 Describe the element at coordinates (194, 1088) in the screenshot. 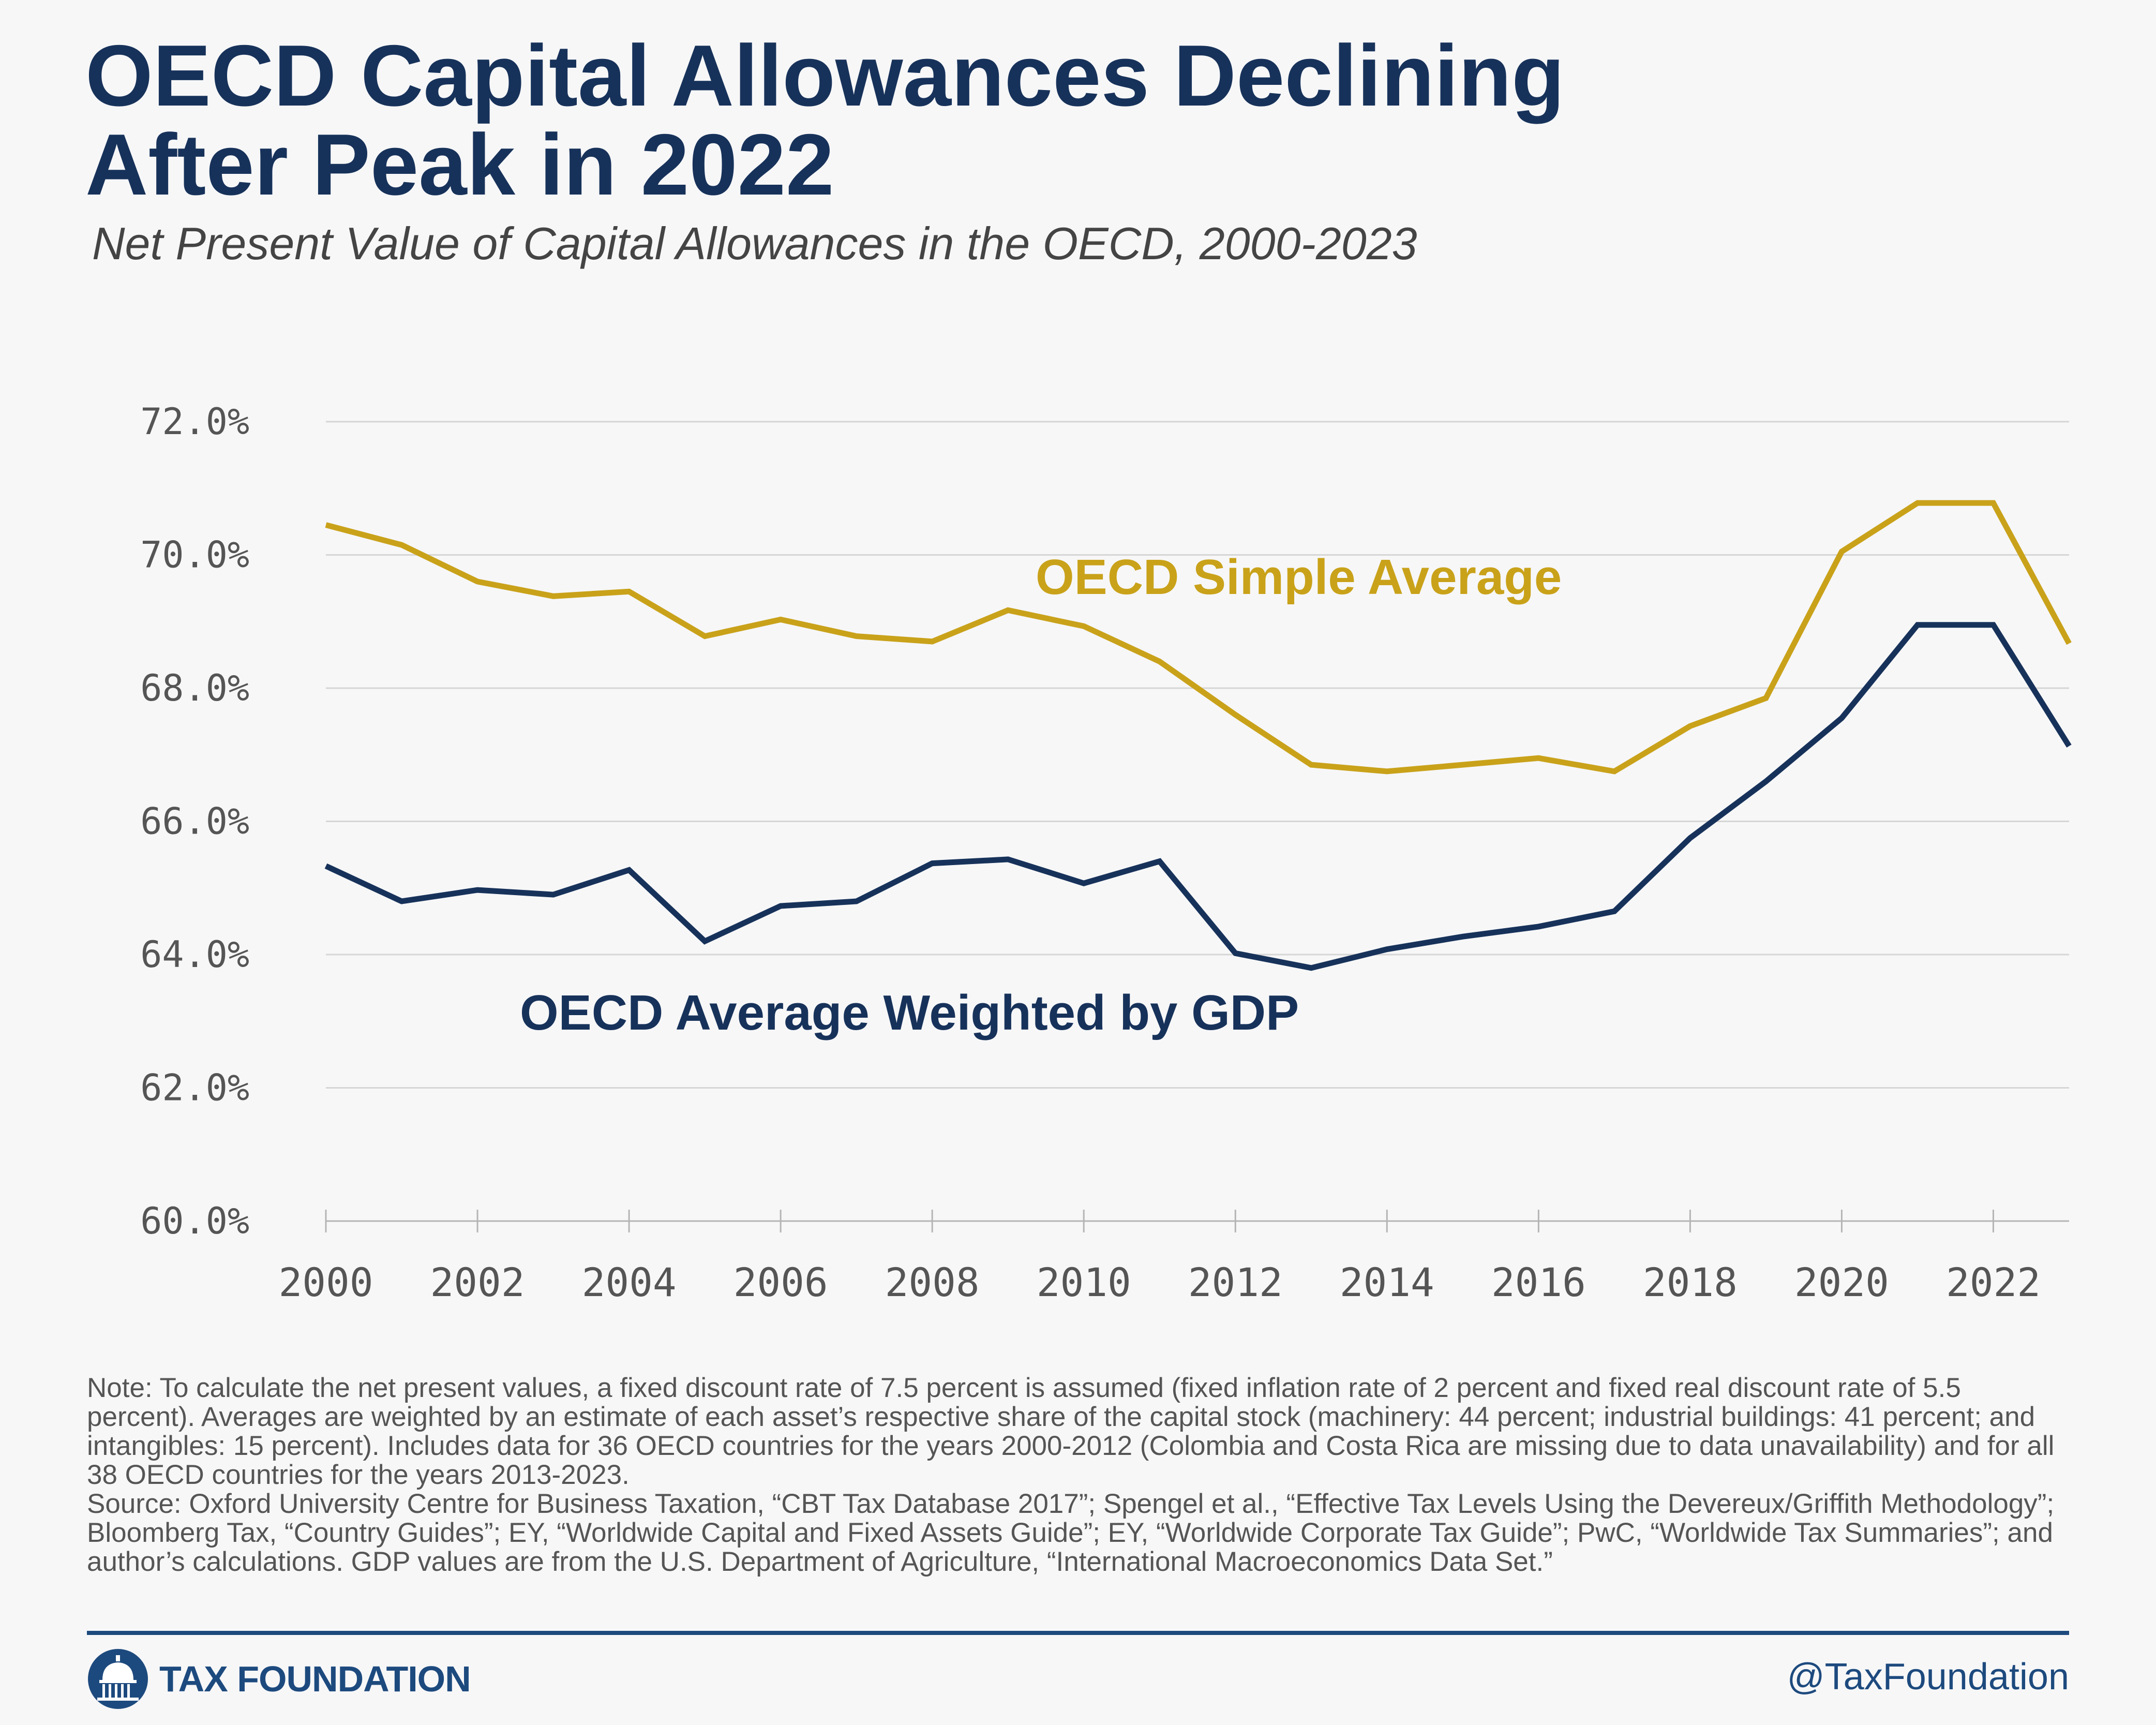

I see `y-tick-label: 62.0%` at that location.